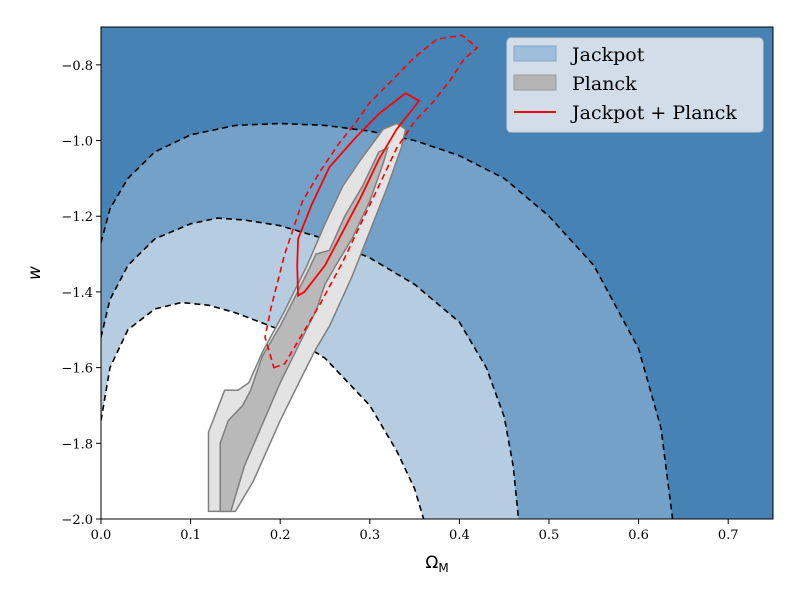 This screenshot has height=600, width=800. Describe the element at coordinates (77, 66) in the screenshot. I see `y-tick-label: −0.8` at that location.